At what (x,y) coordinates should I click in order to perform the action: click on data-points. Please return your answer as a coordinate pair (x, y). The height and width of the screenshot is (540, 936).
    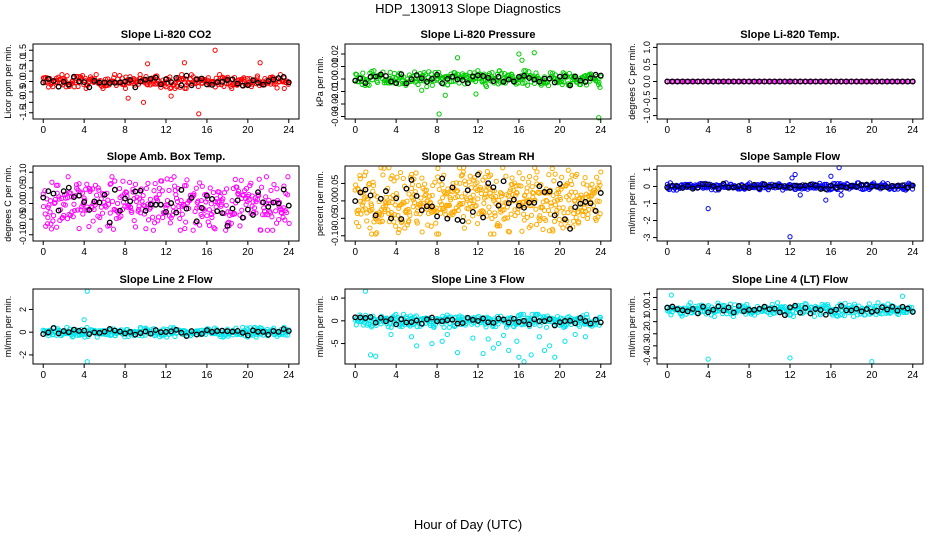
    Looking at the image, I should click on (790, 202).